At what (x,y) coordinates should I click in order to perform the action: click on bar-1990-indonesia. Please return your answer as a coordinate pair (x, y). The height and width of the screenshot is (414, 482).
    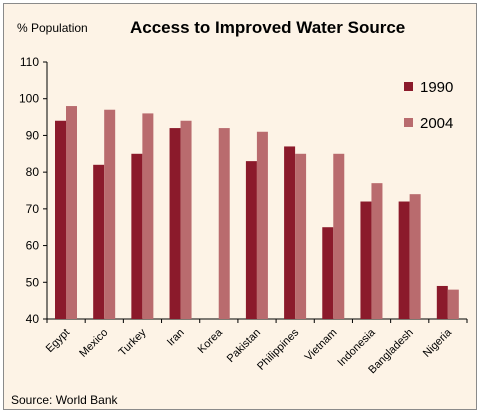
    Looking at the image, I should click on (366, 260).